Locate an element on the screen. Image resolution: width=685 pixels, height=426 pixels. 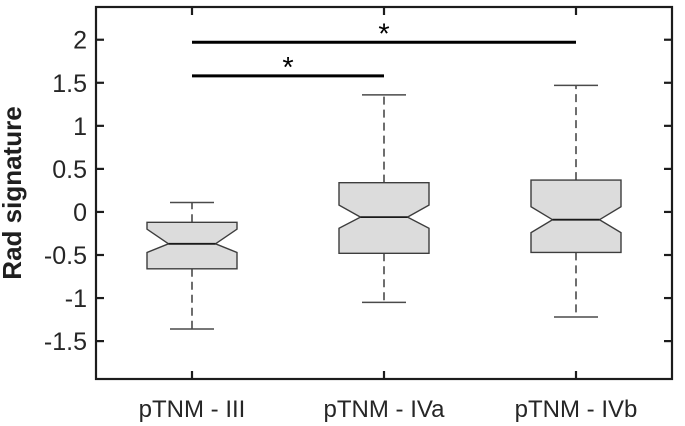
y-tick-label: 0 is located at coordinates (80, 213).